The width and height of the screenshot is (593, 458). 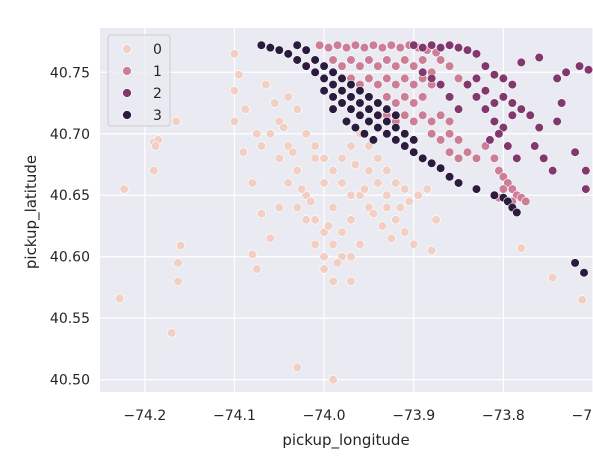 I want to click on y-tick-label: 40.70, so click(x=70, y=135).